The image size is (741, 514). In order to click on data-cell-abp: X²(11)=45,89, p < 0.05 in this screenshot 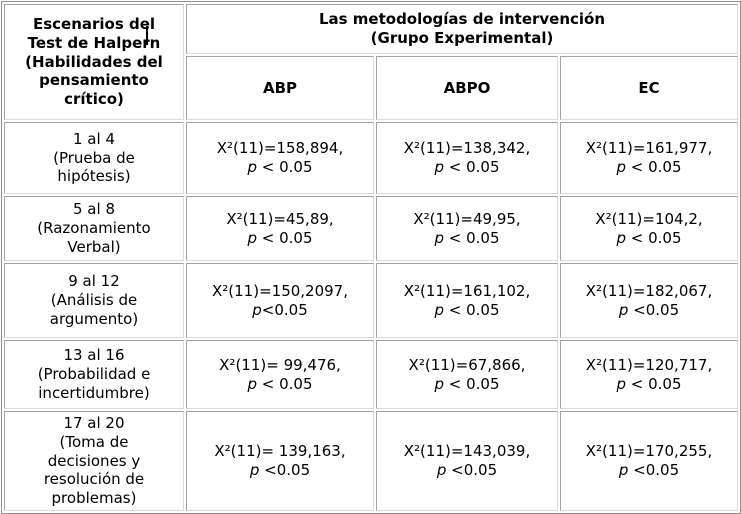, I will do `click(280, 228)`.